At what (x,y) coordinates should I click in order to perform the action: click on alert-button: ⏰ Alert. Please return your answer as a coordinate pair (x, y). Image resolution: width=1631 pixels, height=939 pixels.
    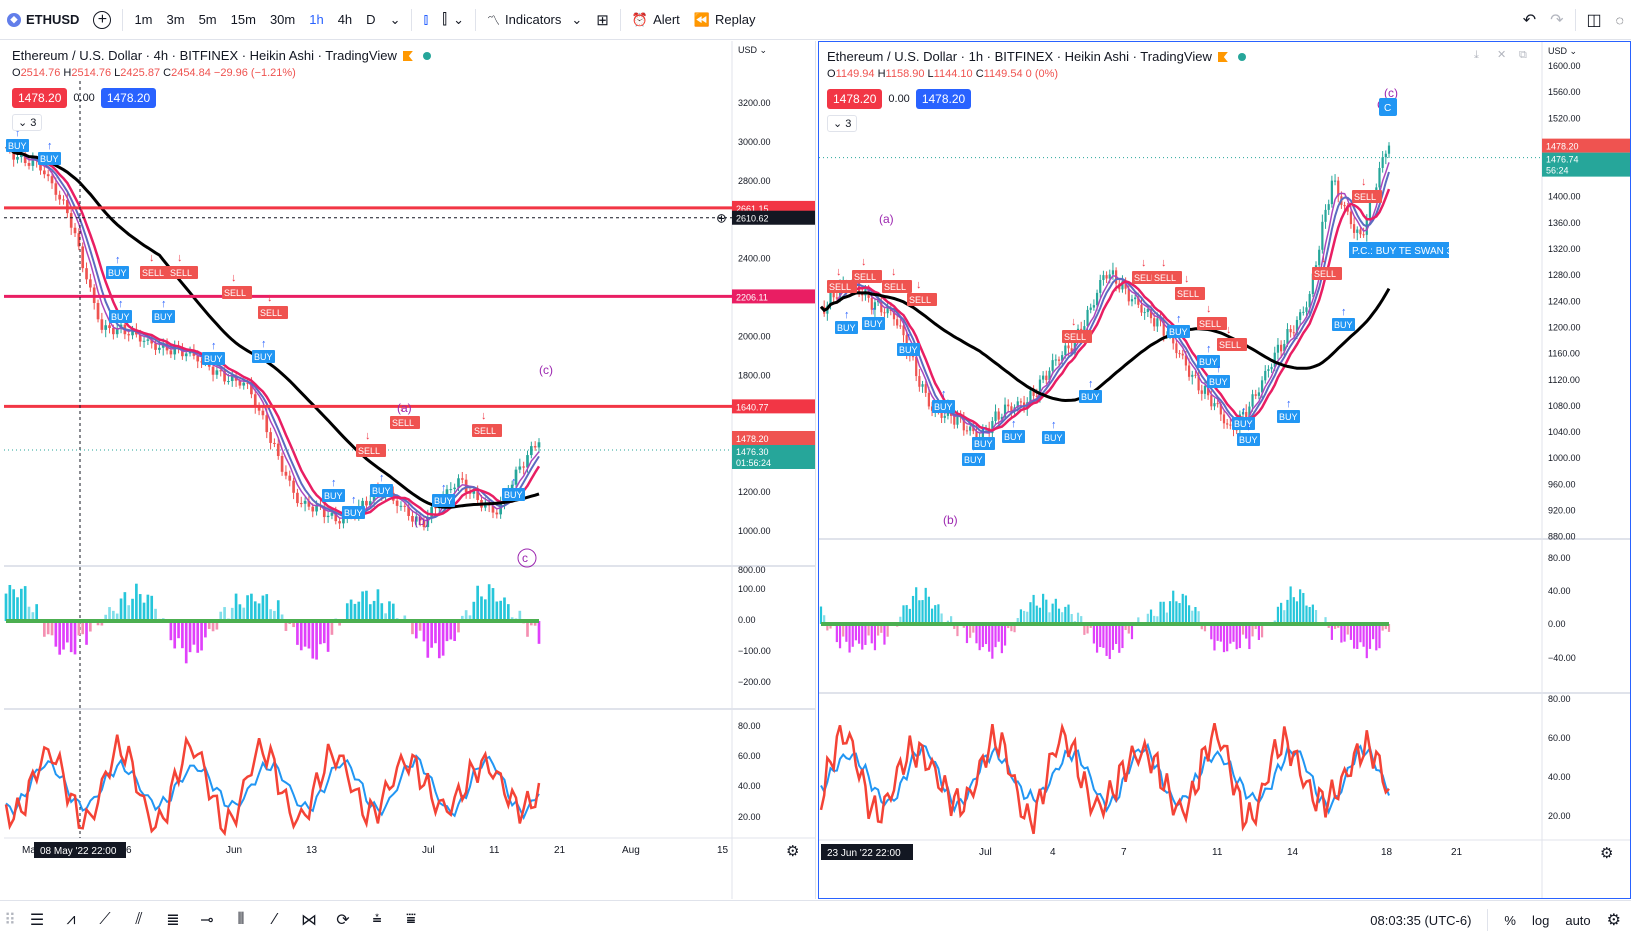
    Looking at the image, I should click on (656, 20).